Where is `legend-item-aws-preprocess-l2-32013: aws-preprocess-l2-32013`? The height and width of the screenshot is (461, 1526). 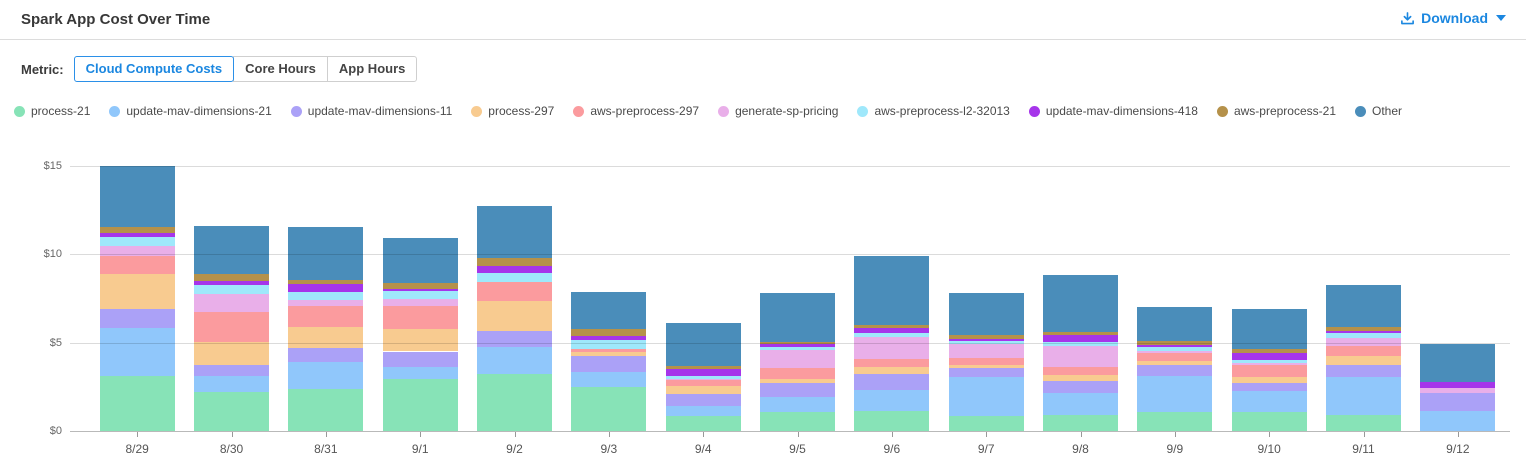 legend-item-aws-preprocess-l2-32013: aws-preprocess-l2-32013 is located at coordinates (933, 111).